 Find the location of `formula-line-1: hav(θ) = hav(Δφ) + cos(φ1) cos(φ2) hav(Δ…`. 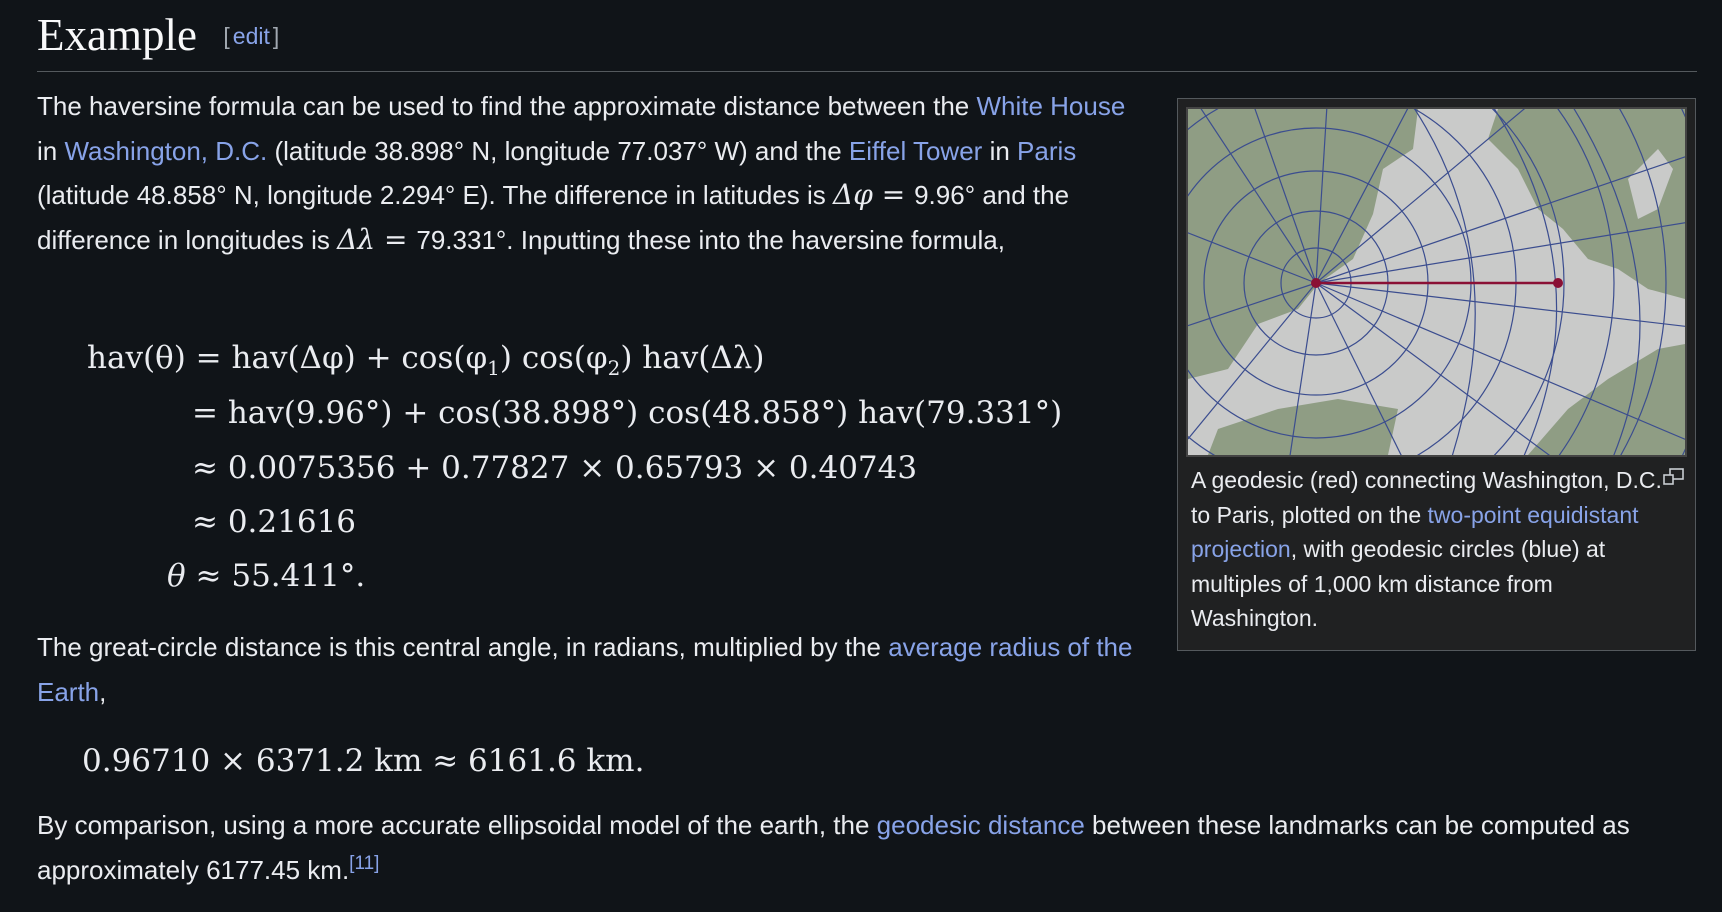

formula-line-1: hav(θ) = hav(Δφ) + cos(φ1) cos(φ2) hav(Δ… is located at coordinates (425, 363).